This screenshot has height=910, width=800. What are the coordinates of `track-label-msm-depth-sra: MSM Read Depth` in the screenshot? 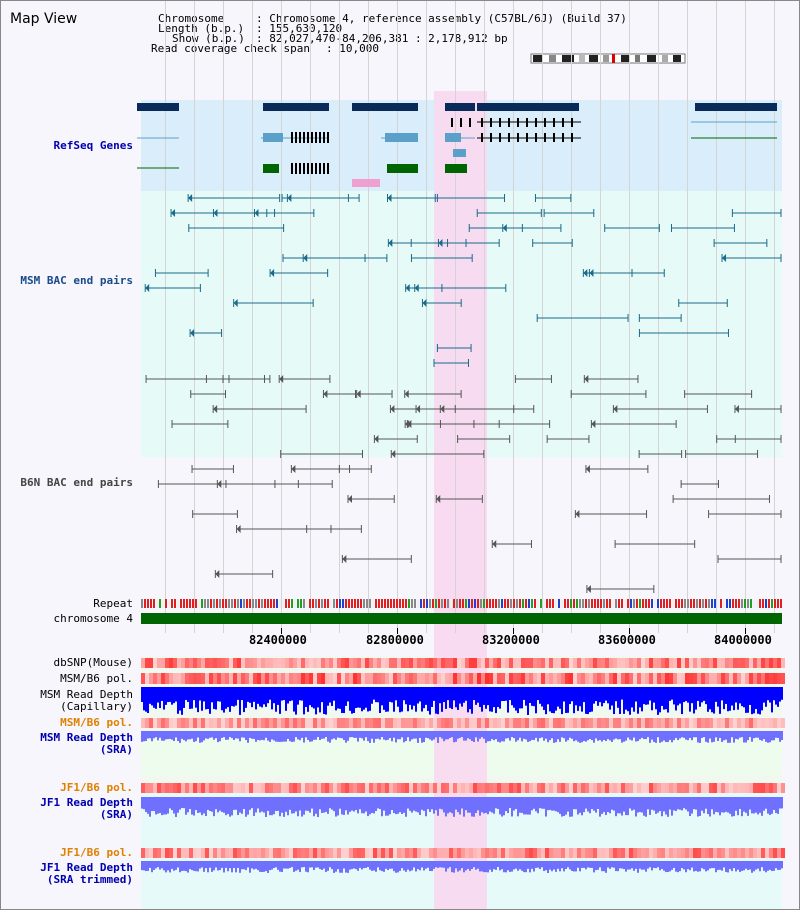 It's located at (86, 737).